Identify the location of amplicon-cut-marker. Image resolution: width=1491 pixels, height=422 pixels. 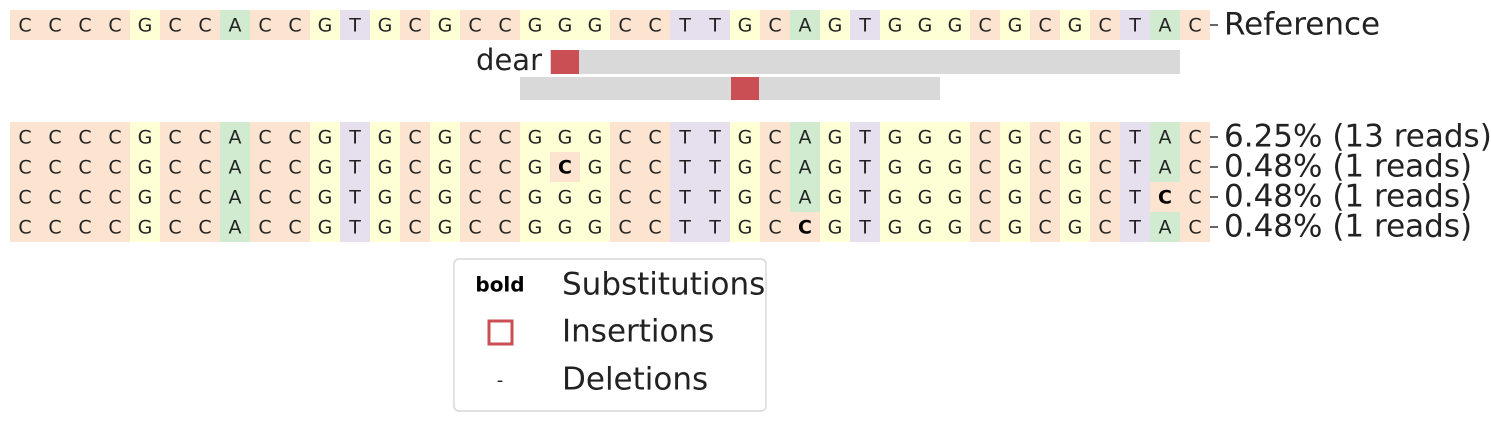
(745, 88).